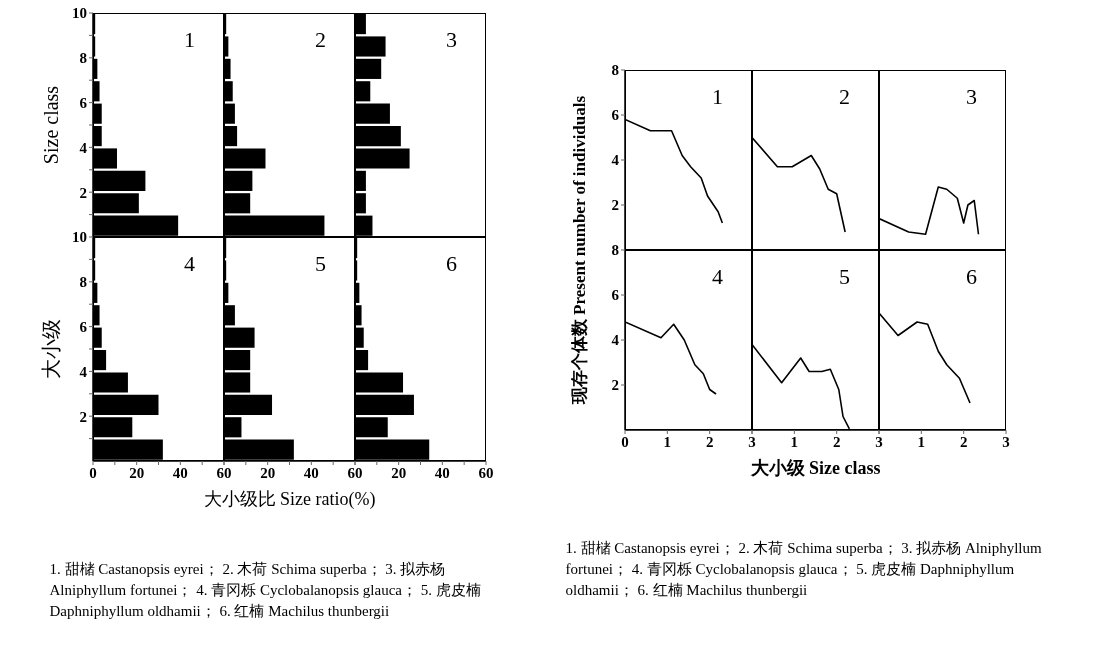 The width and height of the screenshot is (1098, 649). What do you see at coordinates (289, 499) in the screenshot?
I see `x-axis-title: 大小级比 Size ratio(%)` at bounding box center [289, 499].